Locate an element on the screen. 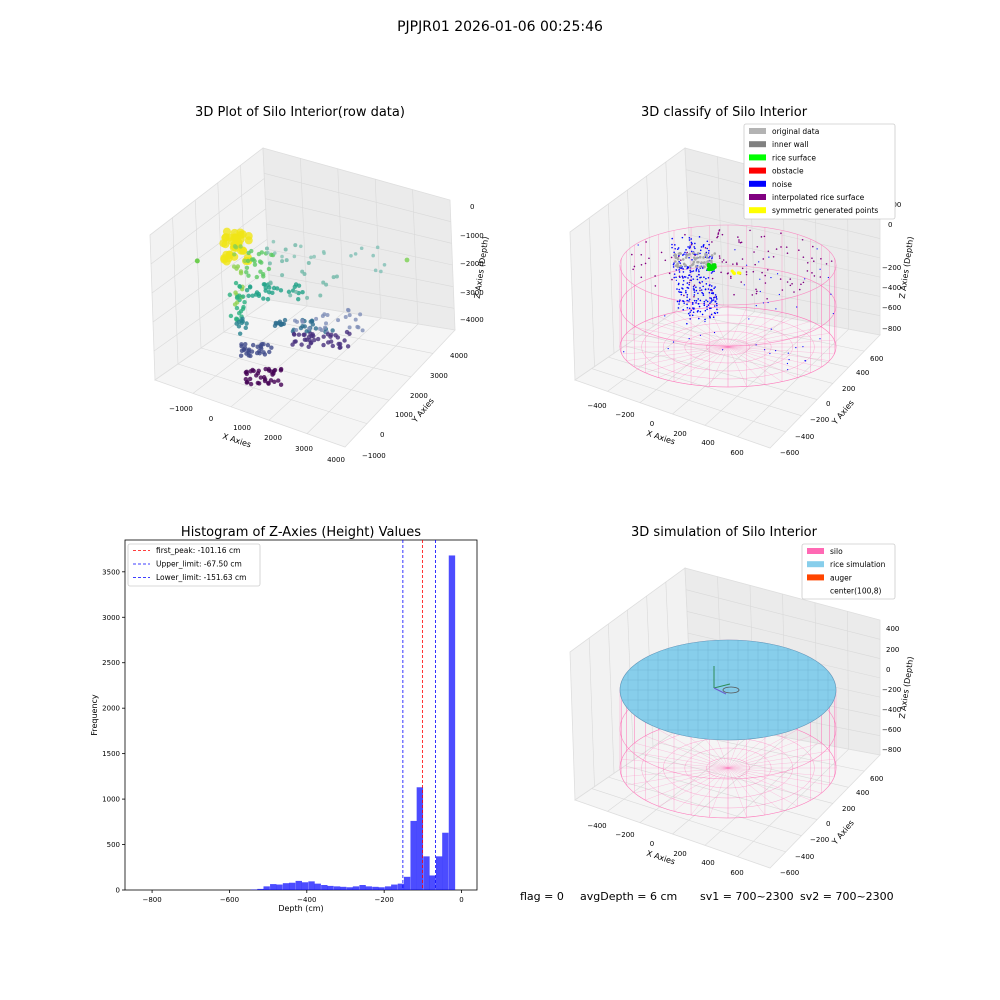 The width and height of the screenshot is (1000, 1000). raw-panel-title: 3D Plot of Silo Interior(row data) is located at coordinates (300, 112).